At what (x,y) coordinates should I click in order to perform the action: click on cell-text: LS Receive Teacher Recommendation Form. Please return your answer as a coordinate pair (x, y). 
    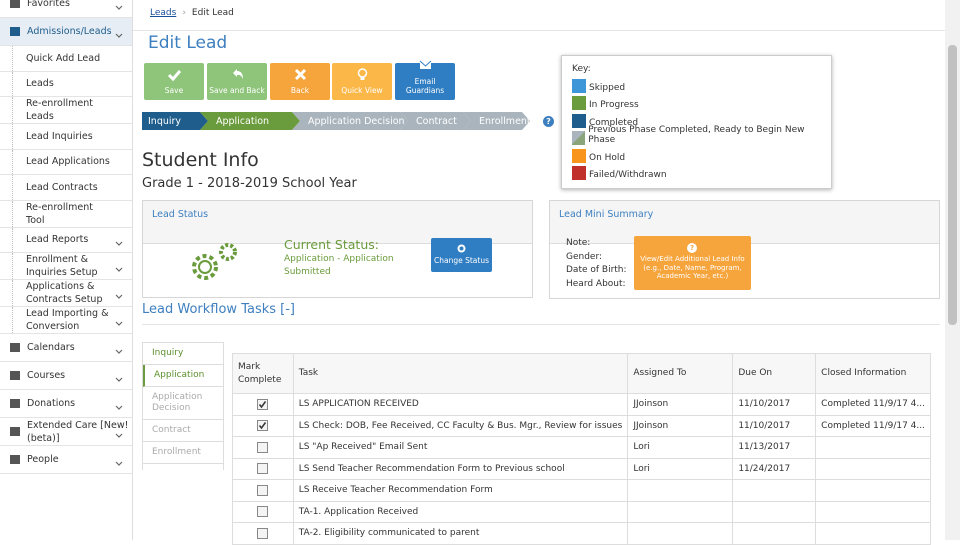
    Looking at the image, I should click on (395, 490).